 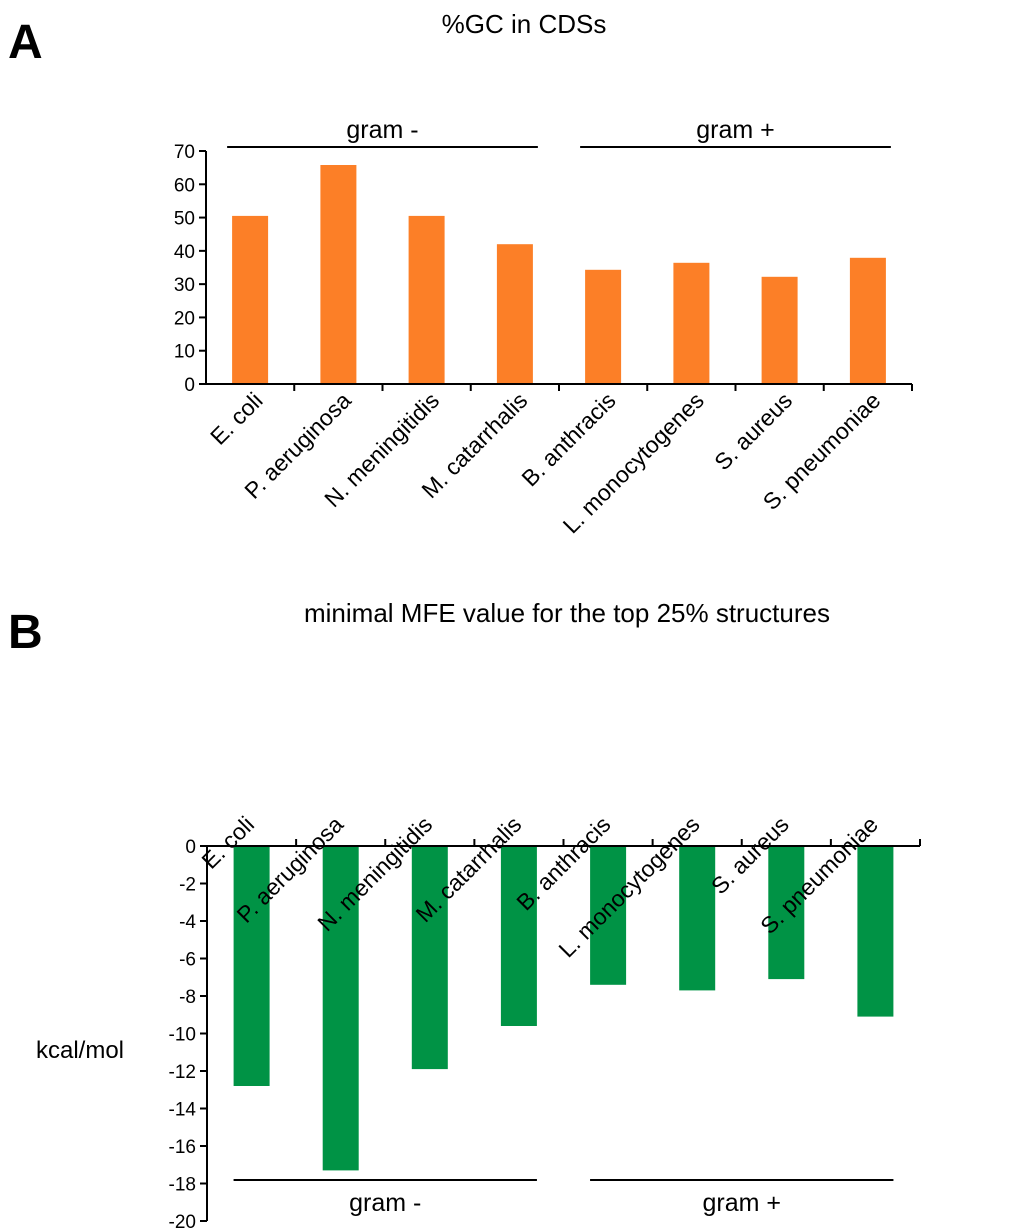 I want to click on y-tick-label-6: 10, so click(x=184, y=352).